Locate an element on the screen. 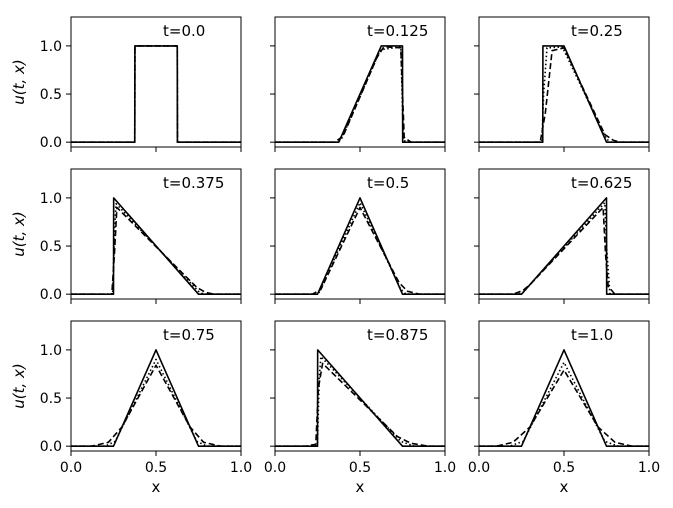  panel-2: t=0.125 is located at coordinates (358, 84).